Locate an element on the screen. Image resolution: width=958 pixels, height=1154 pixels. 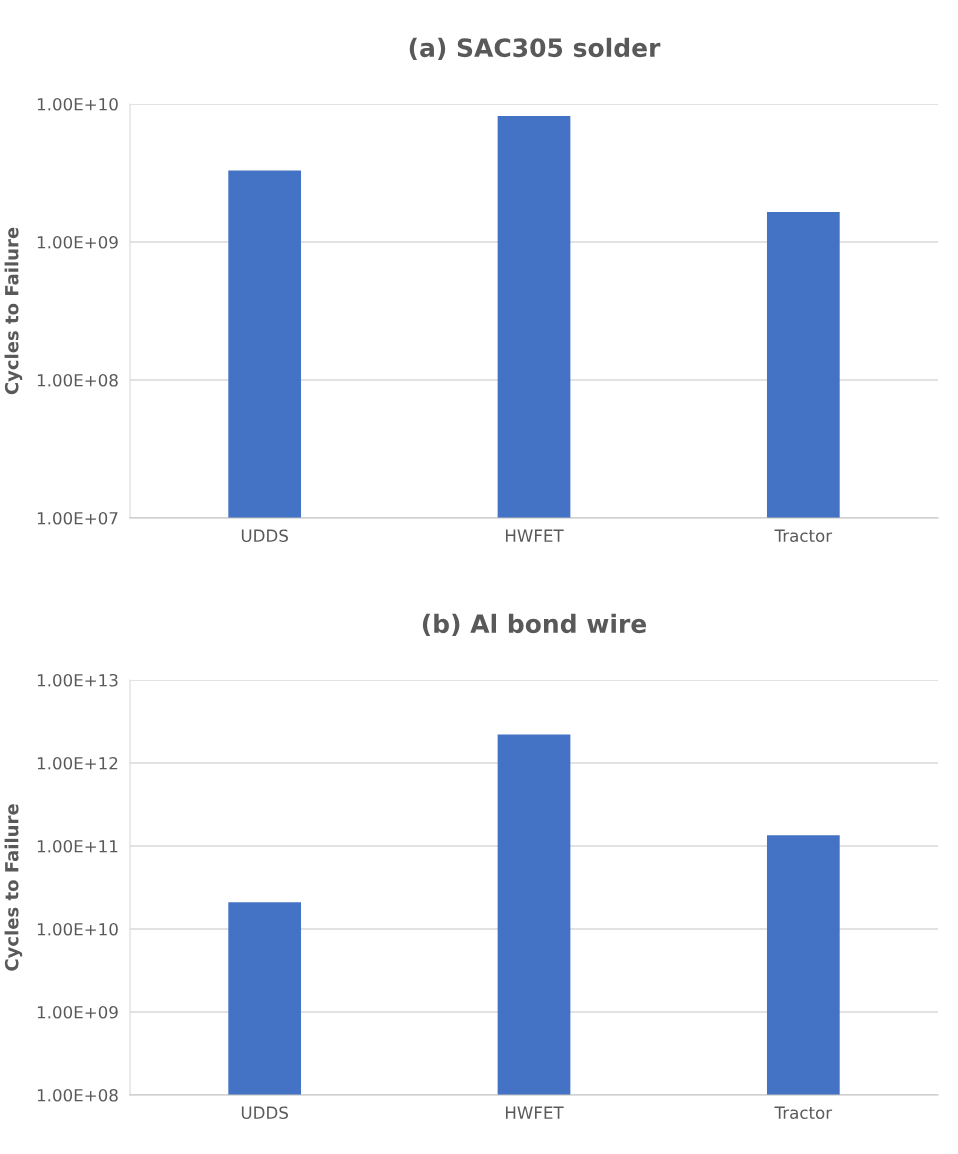
chart-title: (a) SAC305 solder is located at coordinates (535, 49).